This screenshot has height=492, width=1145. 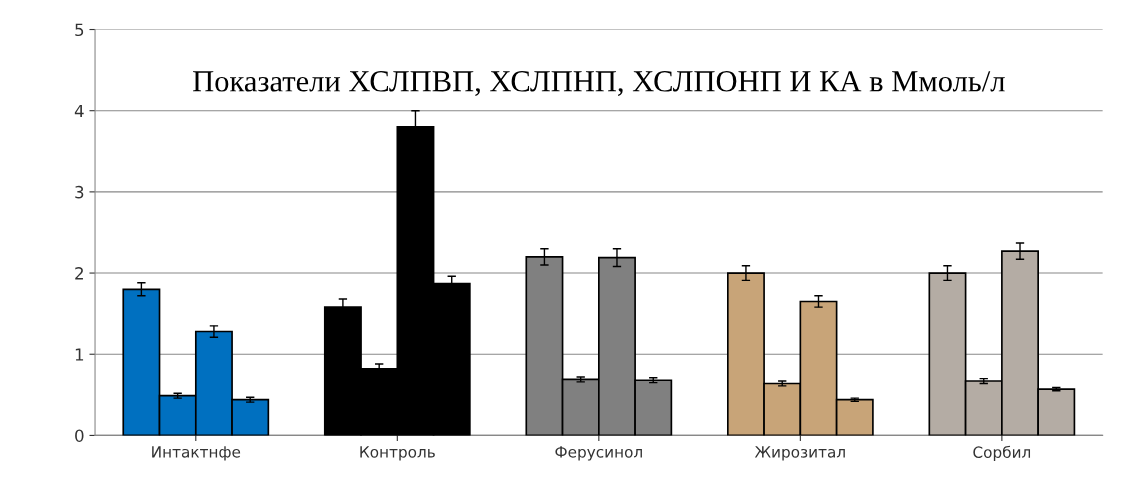 I want to click on text: Показатели ХСЛПВП, ХСЛПНП, ХСЛПОНП И КА в Ммоль/л, so click(x=599, y=84).